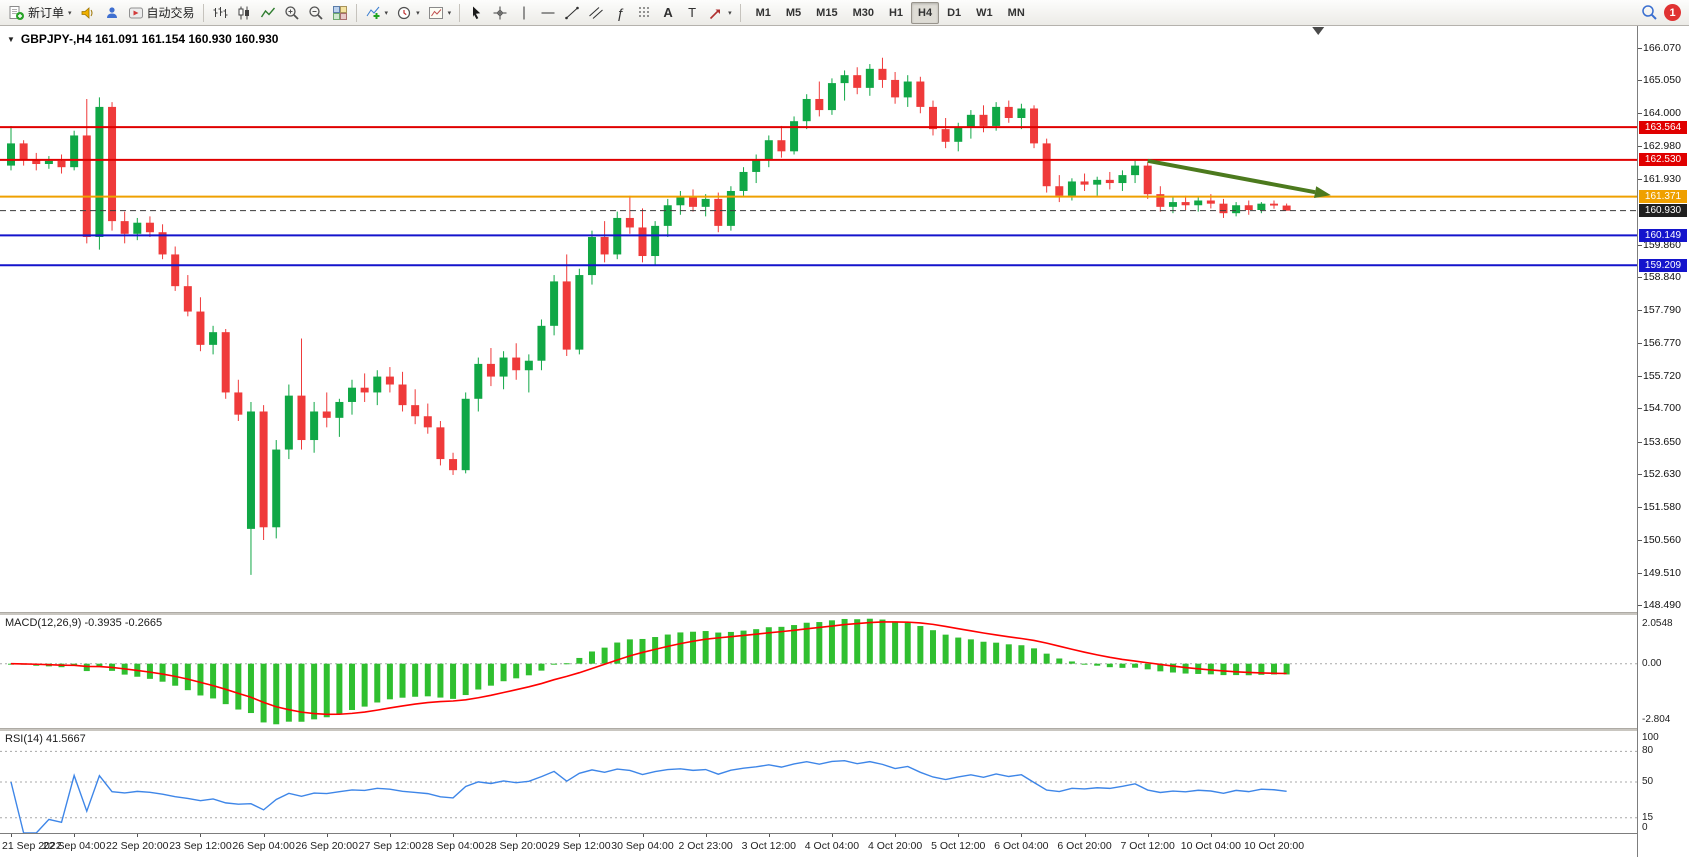 Image resolution: width=1689 pixels, height=857 pixels. Describe the element at coordinates (668, 13) in the screenshot. I see `text-tool-button: A` at that location.